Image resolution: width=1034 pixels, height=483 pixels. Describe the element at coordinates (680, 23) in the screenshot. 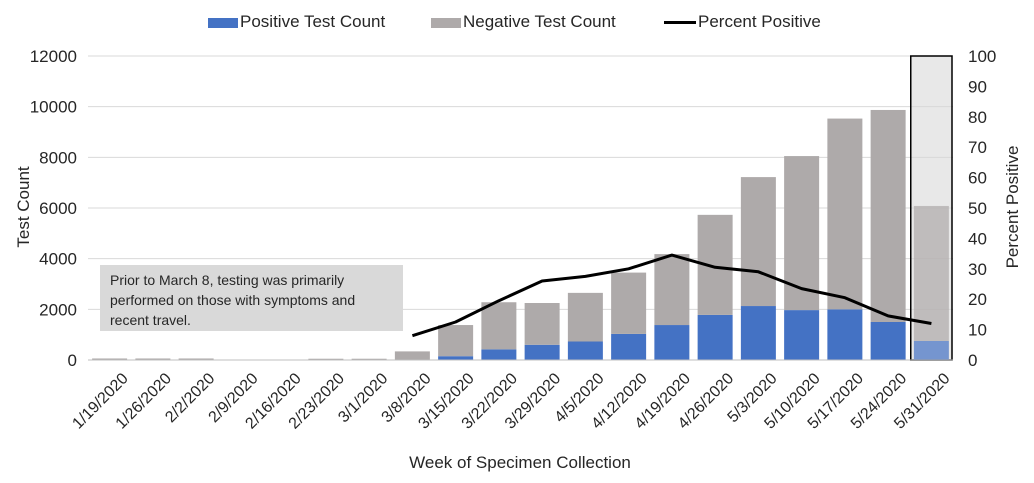

I see `legend-line-percent` at that location.